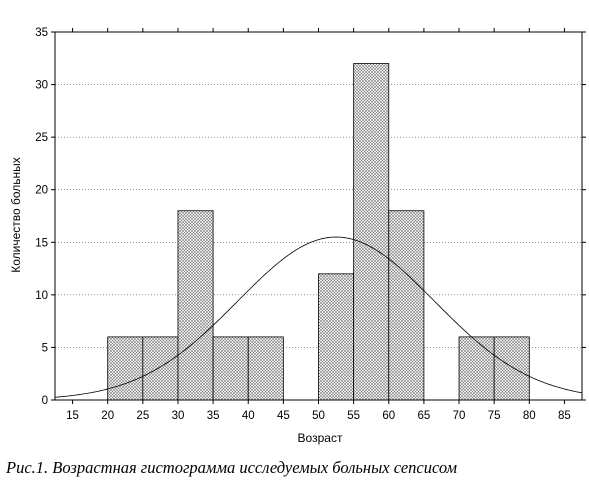  What do you see at coordinates (353, 416) in the screenshot?
I see `x-tick-label: 55` at bounding box center [353, 416].